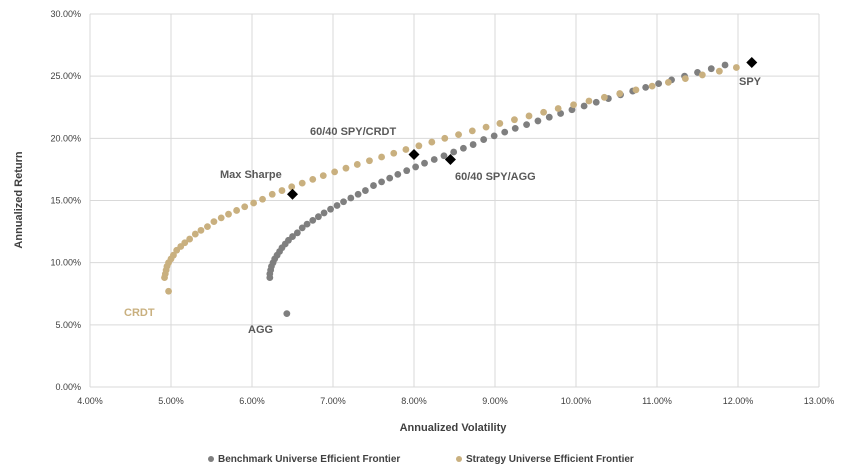  I want to click on x-tick-label: 12.00%, so click(738, 401).